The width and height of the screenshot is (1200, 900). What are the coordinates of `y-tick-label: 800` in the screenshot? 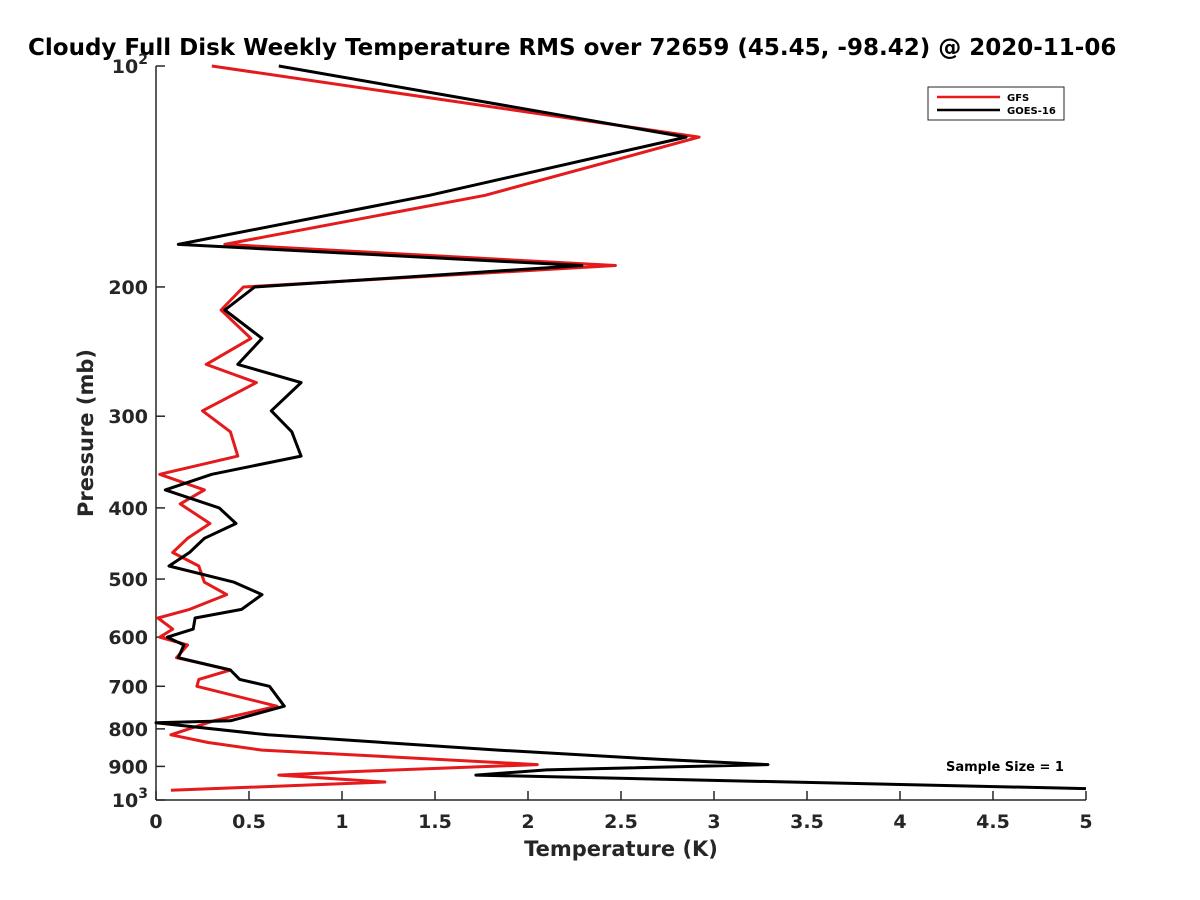 It's located at (128, 730).